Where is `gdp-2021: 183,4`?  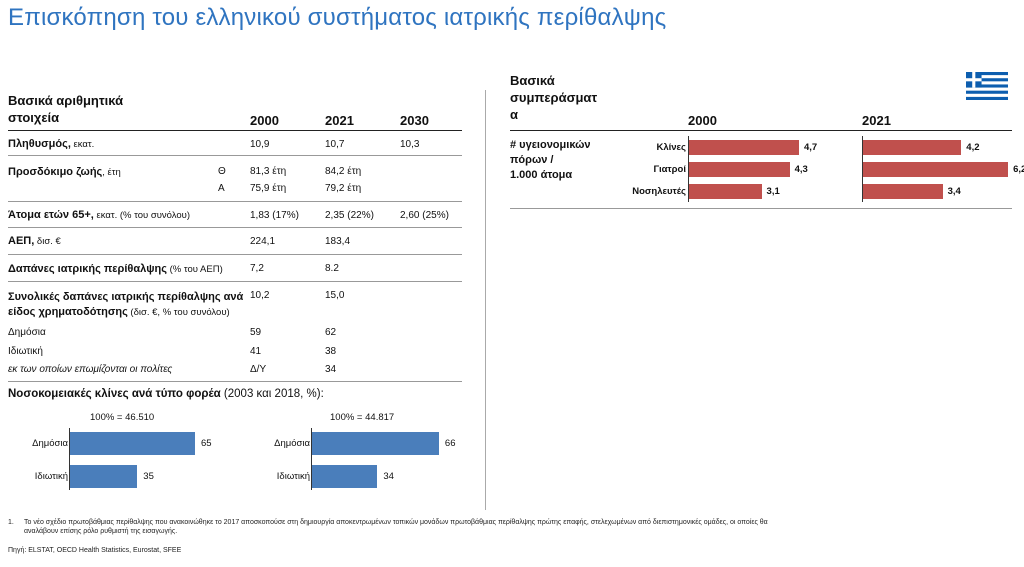 gdp-2021: 183,4 is located at coordinates (338, 241).